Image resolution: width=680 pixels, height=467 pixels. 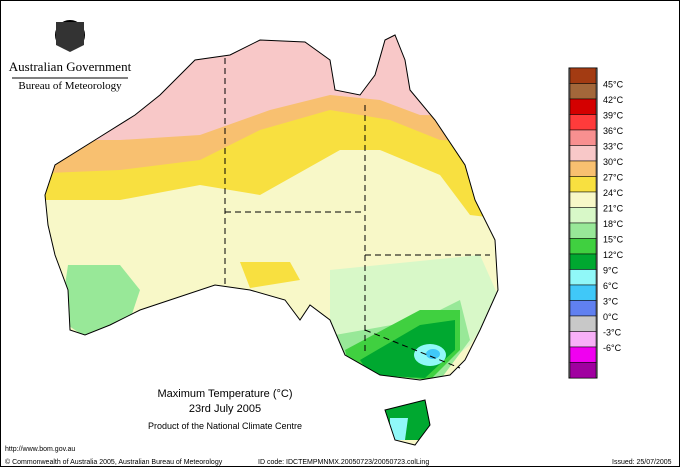 What do you see at coordinates (611, 317) in the screenshot?
I see `legend-label: 0°C` at bounding box center [611, 317].